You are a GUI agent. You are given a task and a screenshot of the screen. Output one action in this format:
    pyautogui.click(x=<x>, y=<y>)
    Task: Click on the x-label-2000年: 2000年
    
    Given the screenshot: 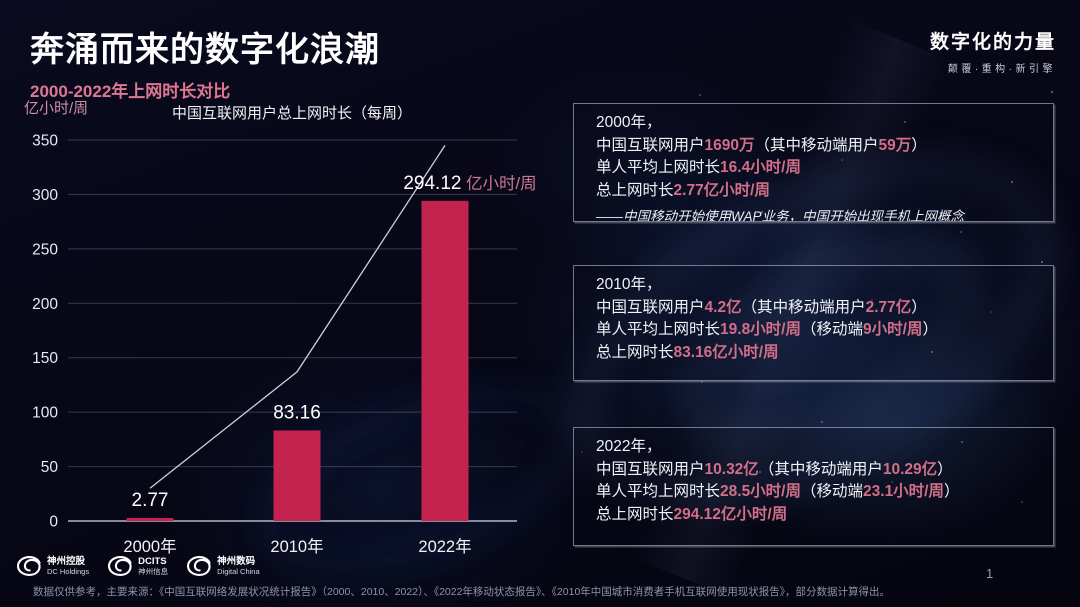 What is the action you would take?
    pyautogui.click(x=149, y=546)
    